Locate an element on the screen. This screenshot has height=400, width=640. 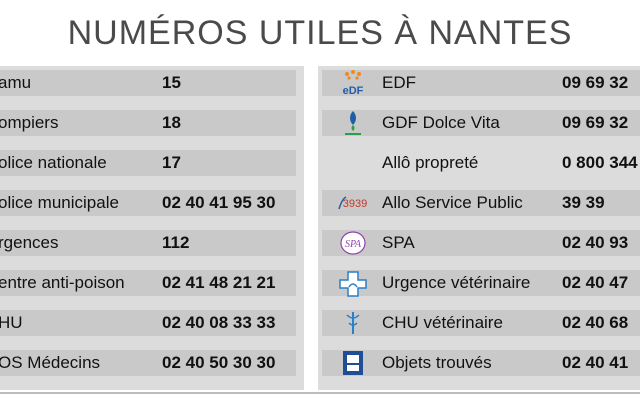
phone-number: 02 40 41 is located at coordinates (595, 362).